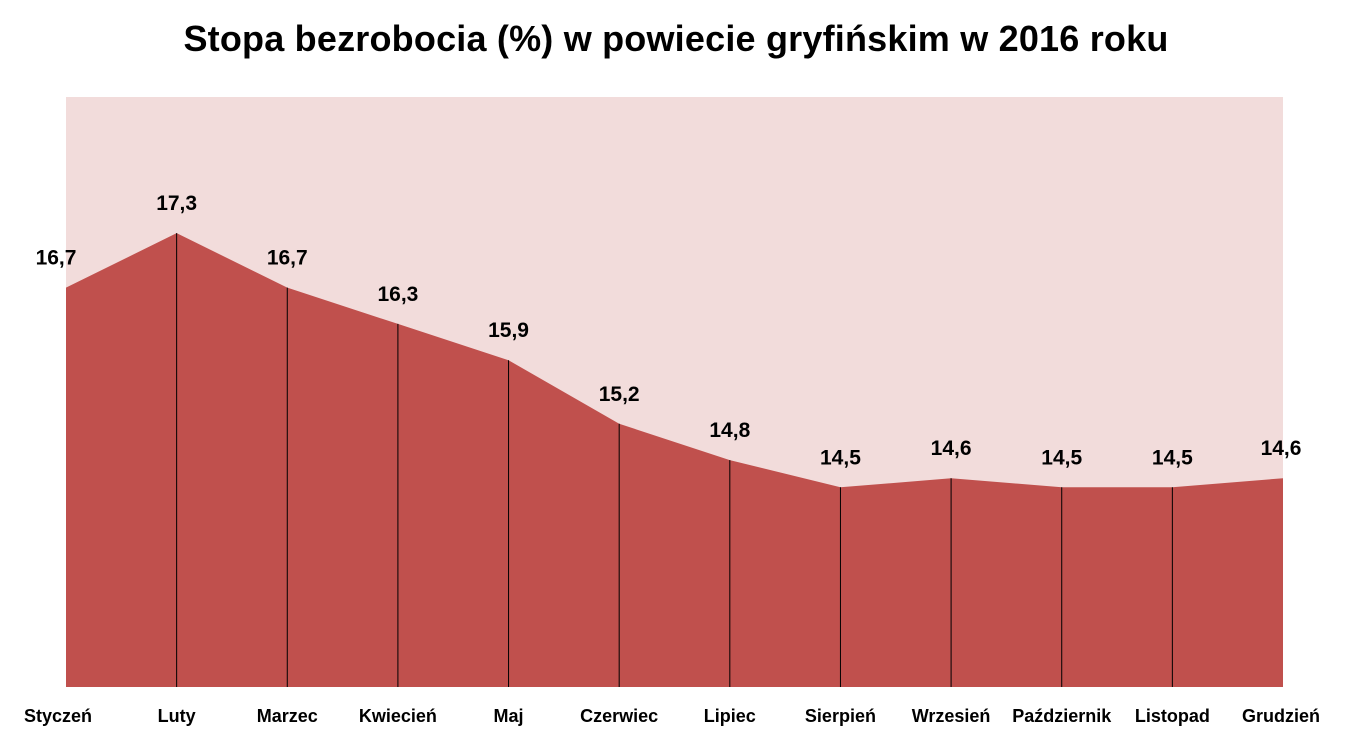 The image size is (1352, 744). Describe the element at coordinates (730, 716) in the screenshot. I see `x-tick-label: Lipiec` at that location.